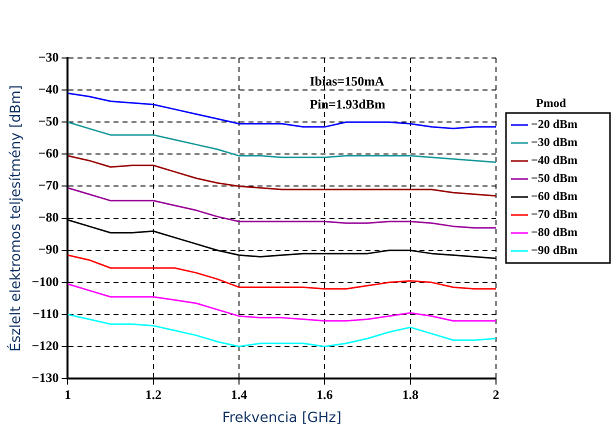  I want to click on x-axis-title: Frekvencia [GHz], so click(282, 418).